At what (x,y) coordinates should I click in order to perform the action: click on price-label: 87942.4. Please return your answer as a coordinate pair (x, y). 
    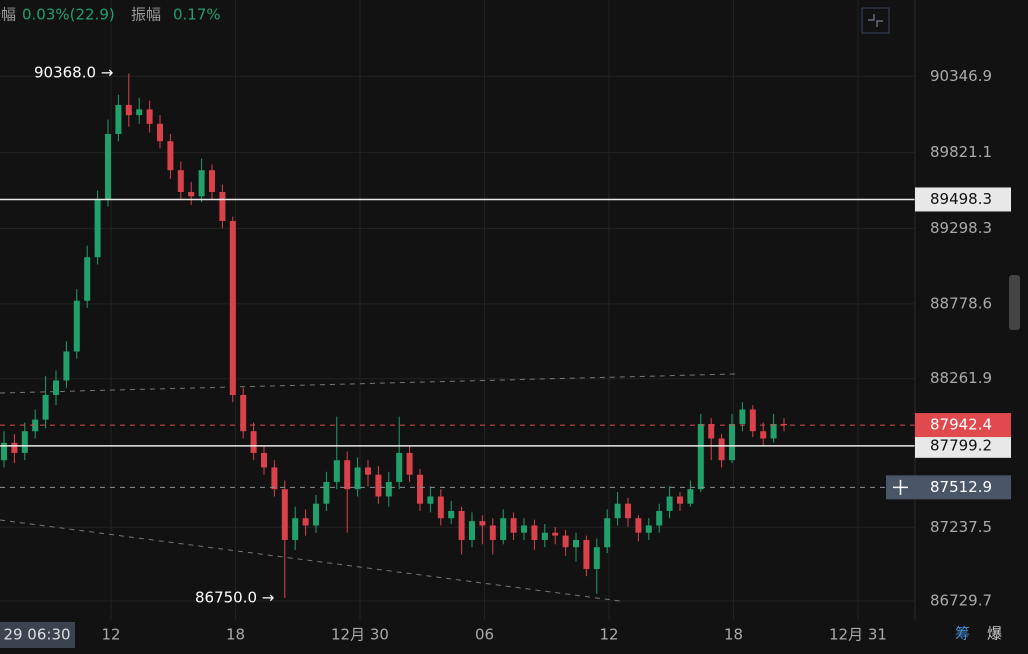
    Looking at the image, I should click on (961, 425).